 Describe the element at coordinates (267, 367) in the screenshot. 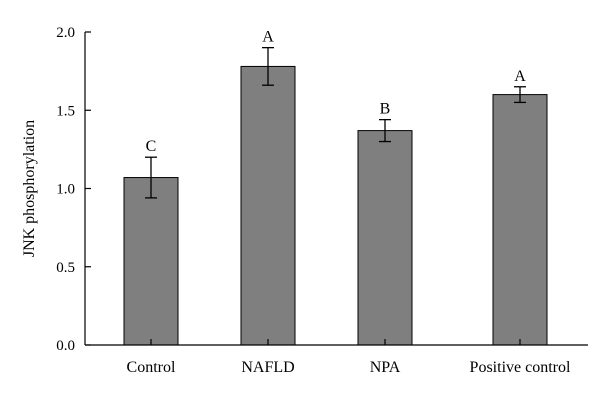

I see `x-tick-label: NAFLD` at that location.